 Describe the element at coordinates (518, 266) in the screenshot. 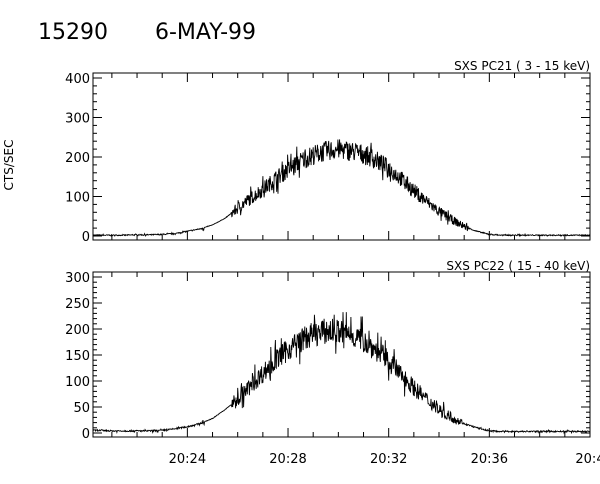

I see `panel-title-pc22: SXS PC22 ( 15 - 40 keV)` at that location.